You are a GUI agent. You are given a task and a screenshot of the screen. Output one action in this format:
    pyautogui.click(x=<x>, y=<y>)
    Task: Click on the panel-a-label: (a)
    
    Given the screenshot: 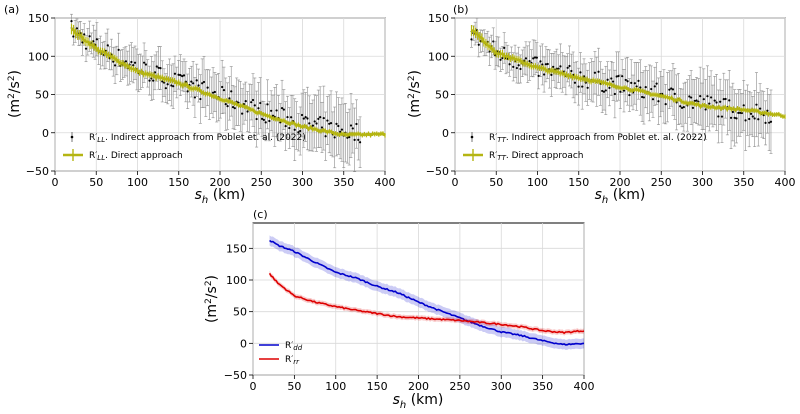 What is the action you would take?
    pyautogui.click(x=11, y=9)
    